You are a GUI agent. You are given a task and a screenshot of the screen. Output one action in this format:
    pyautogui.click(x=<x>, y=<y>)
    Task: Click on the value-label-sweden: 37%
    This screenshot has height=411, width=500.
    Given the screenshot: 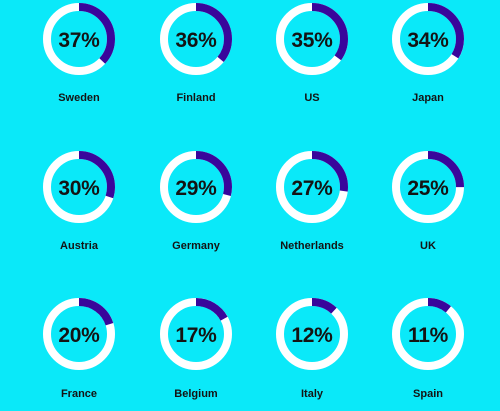 What is the action you would take?
    pyautogui.click(x=79, y=40)
    